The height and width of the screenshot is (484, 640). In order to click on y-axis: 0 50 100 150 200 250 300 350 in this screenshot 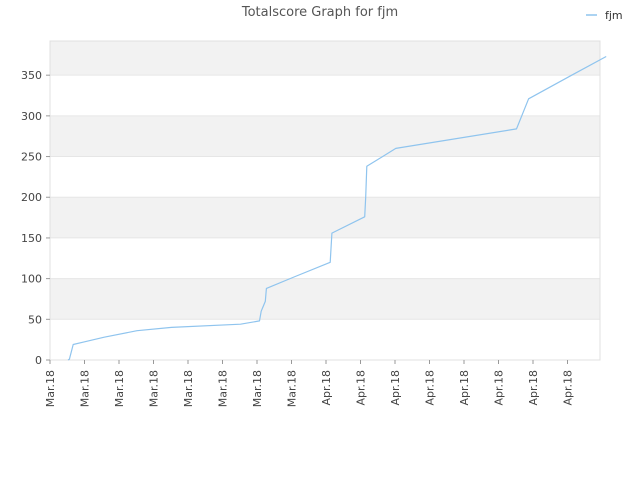, I will do `click(35, 218)`.